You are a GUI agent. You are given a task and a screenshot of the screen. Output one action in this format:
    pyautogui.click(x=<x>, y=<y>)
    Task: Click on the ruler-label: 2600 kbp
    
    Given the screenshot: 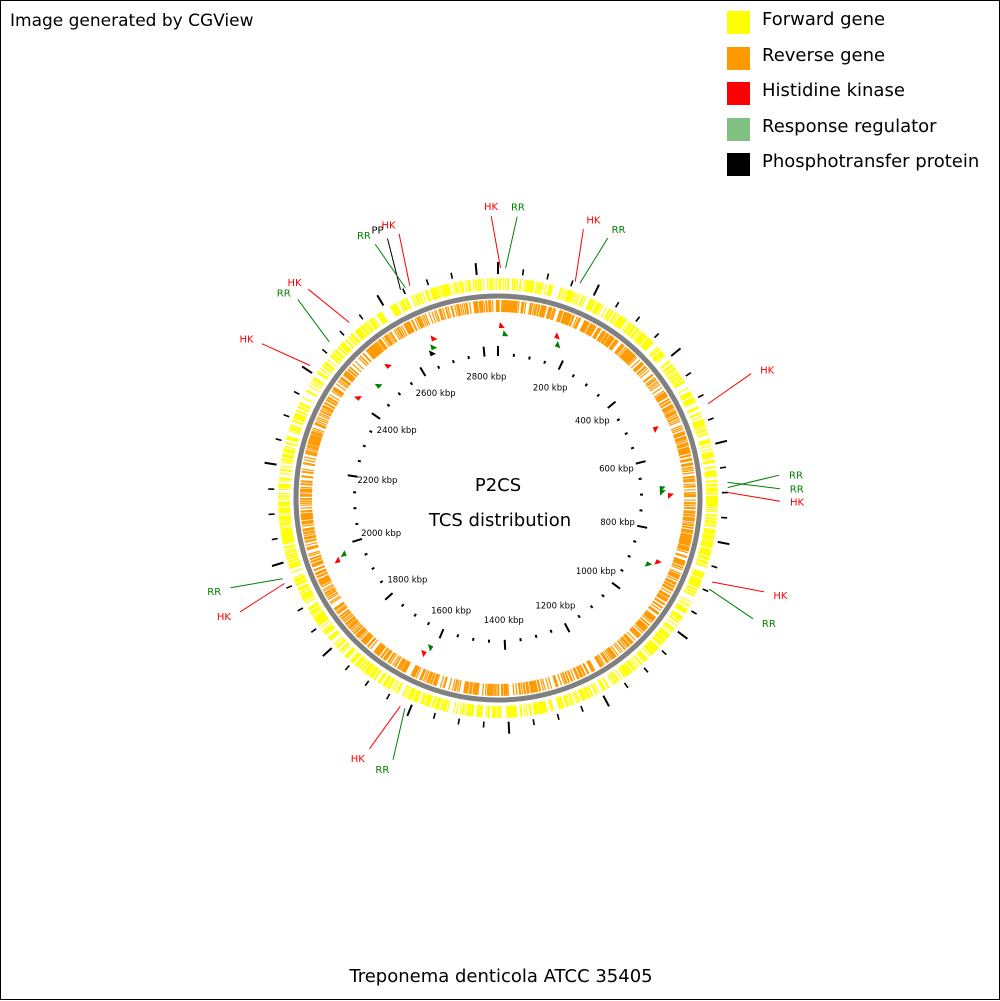 What is the action you would take?
    pyautogui.click(x=436, y=394)
    